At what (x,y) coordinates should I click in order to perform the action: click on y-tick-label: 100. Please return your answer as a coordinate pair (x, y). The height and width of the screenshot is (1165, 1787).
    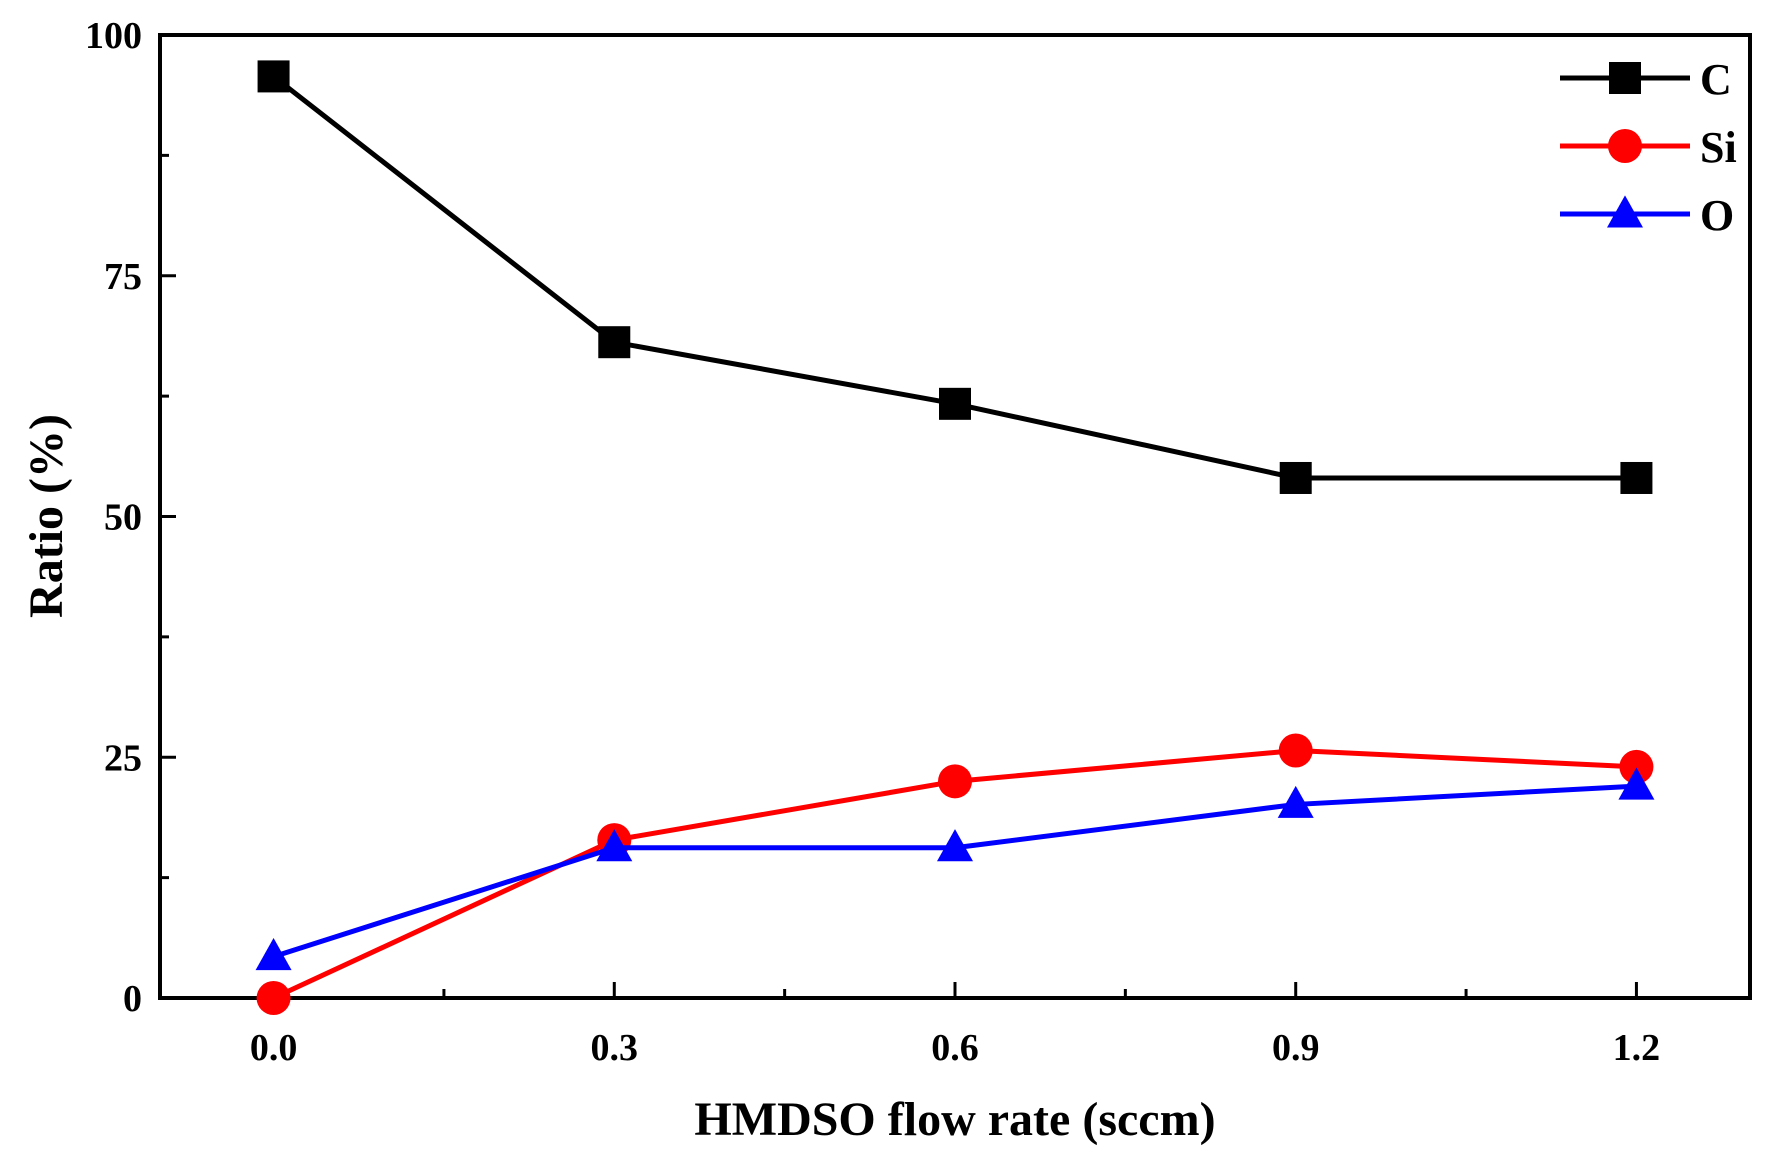
    Looking at the image, I should click on (113, 36).